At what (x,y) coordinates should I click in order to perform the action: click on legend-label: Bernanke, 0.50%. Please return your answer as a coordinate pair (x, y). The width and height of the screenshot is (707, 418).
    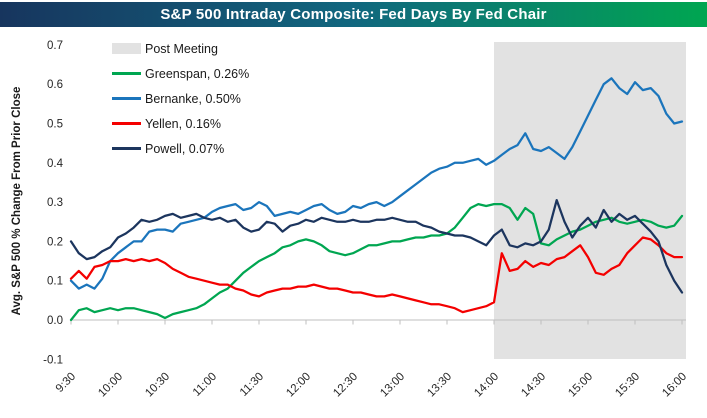
    Looking at the image, I should click on (193, 98).